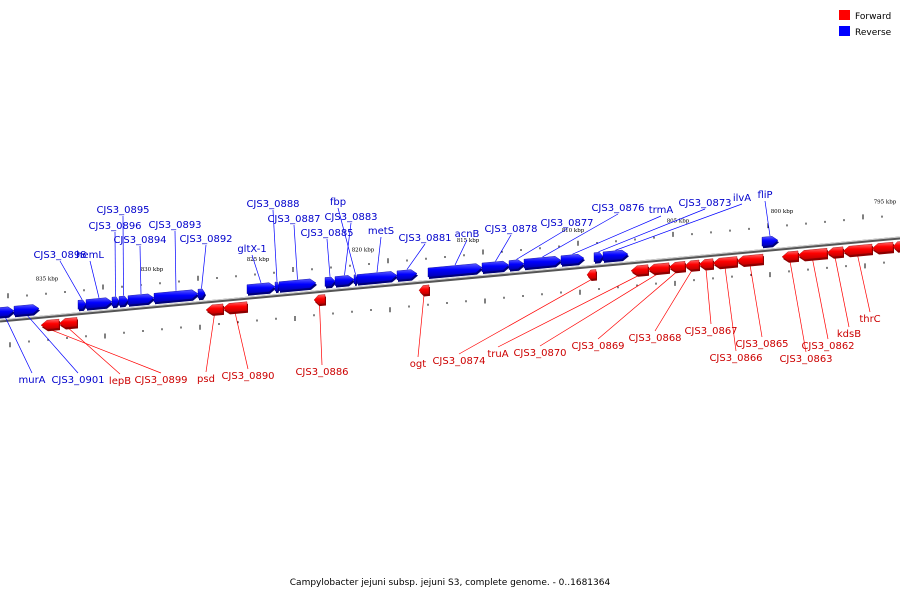 Image resolution: width=900 pixels, height=600 pixels. What do you see at coordinates (381, 231) in the screenshot?
I see `gene-label-mets: metS` at bounding box center [381, 231].